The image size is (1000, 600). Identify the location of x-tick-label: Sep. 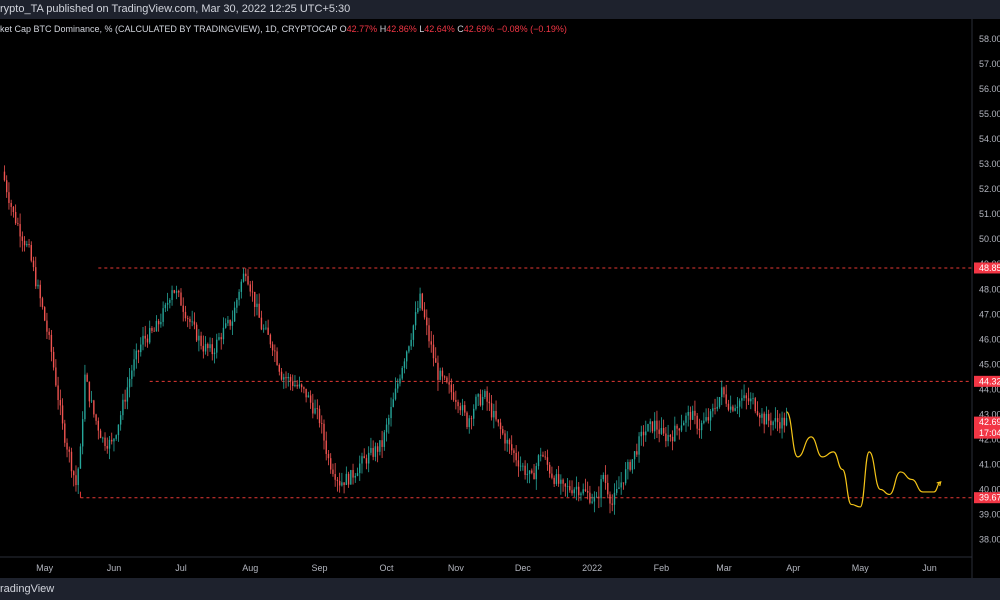
(320, 568).